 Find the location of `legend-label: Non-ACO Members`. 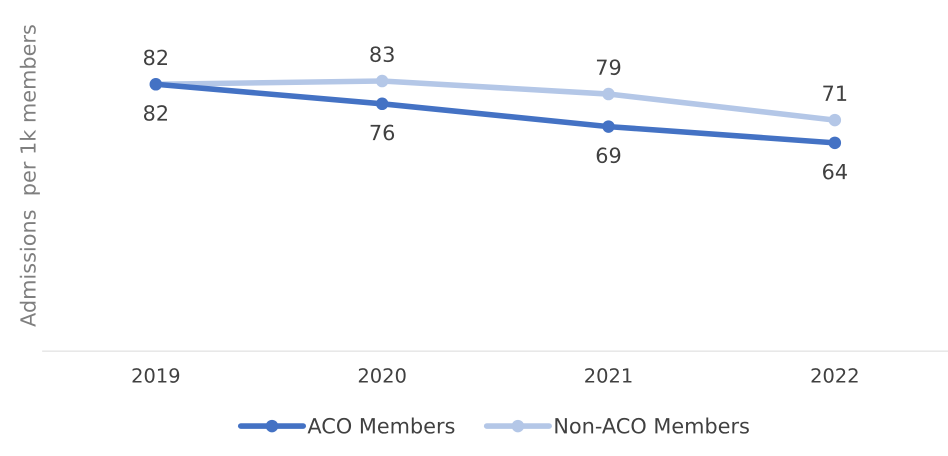

legend-label: Non-ACO Members is located at coordinates (652, 426).